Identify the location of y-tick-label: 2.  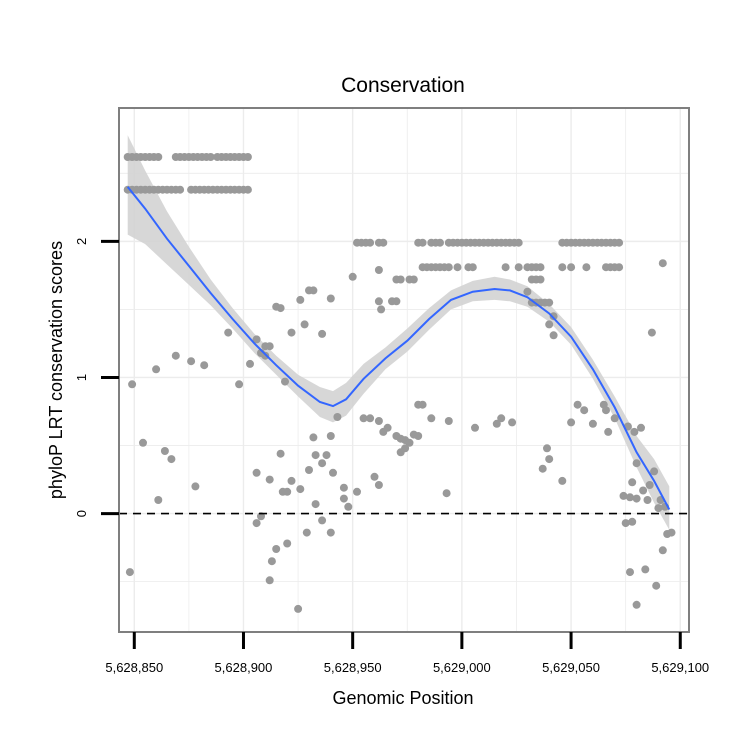
(81, 241).